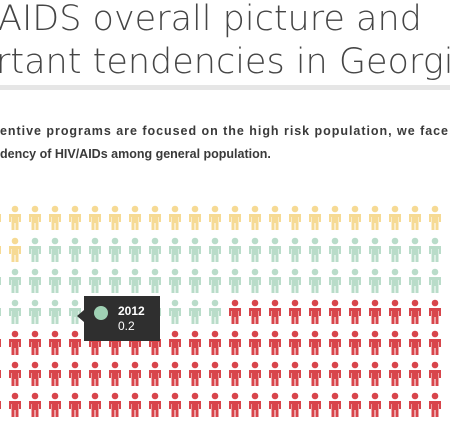 The height and width of the screenshot is (428, 450). I want to click on title-line: AIDS overall picture and, so click(211, 19).